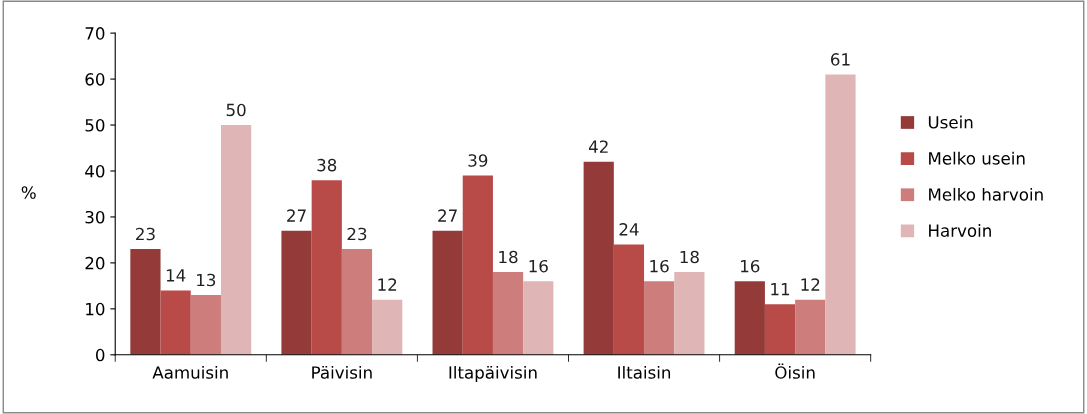 This screenshot has width=1087, height=414. Describe the element at coordinates (795, 371) in the screenshot. I see `x-tick-label: Öisin` at that location.